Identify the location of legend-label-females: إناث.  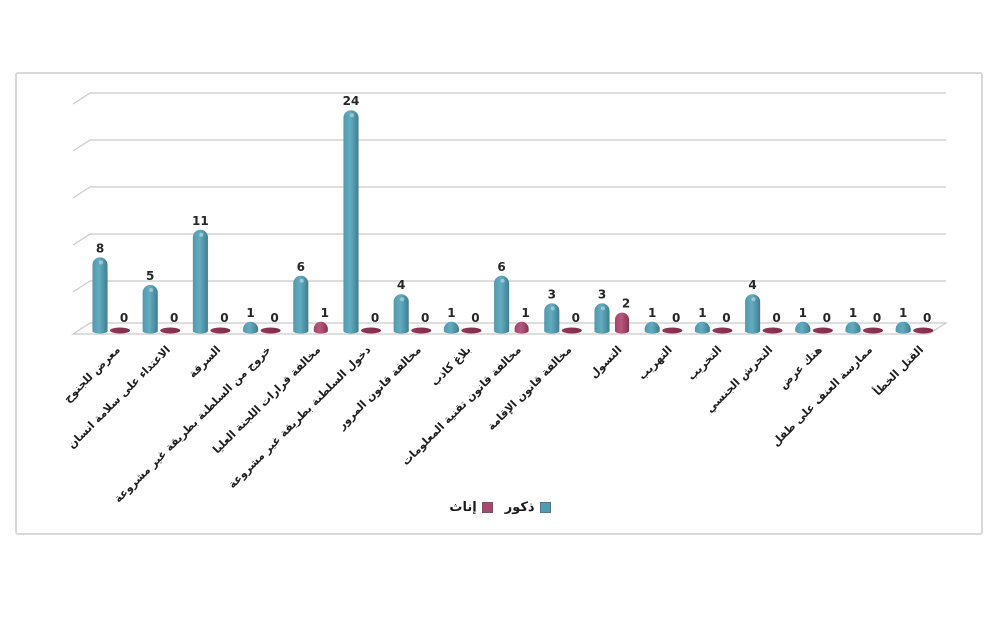
(463, 507).